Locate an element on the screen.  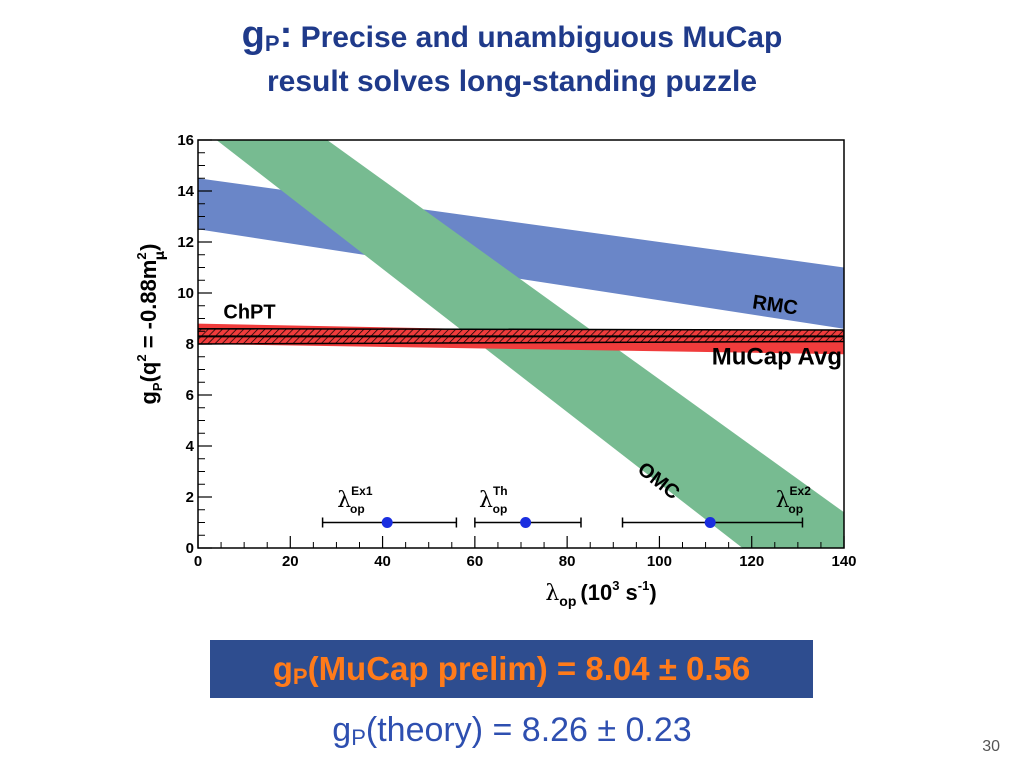
point-label-1: λEx1 op is located at coordinates (355, 500).